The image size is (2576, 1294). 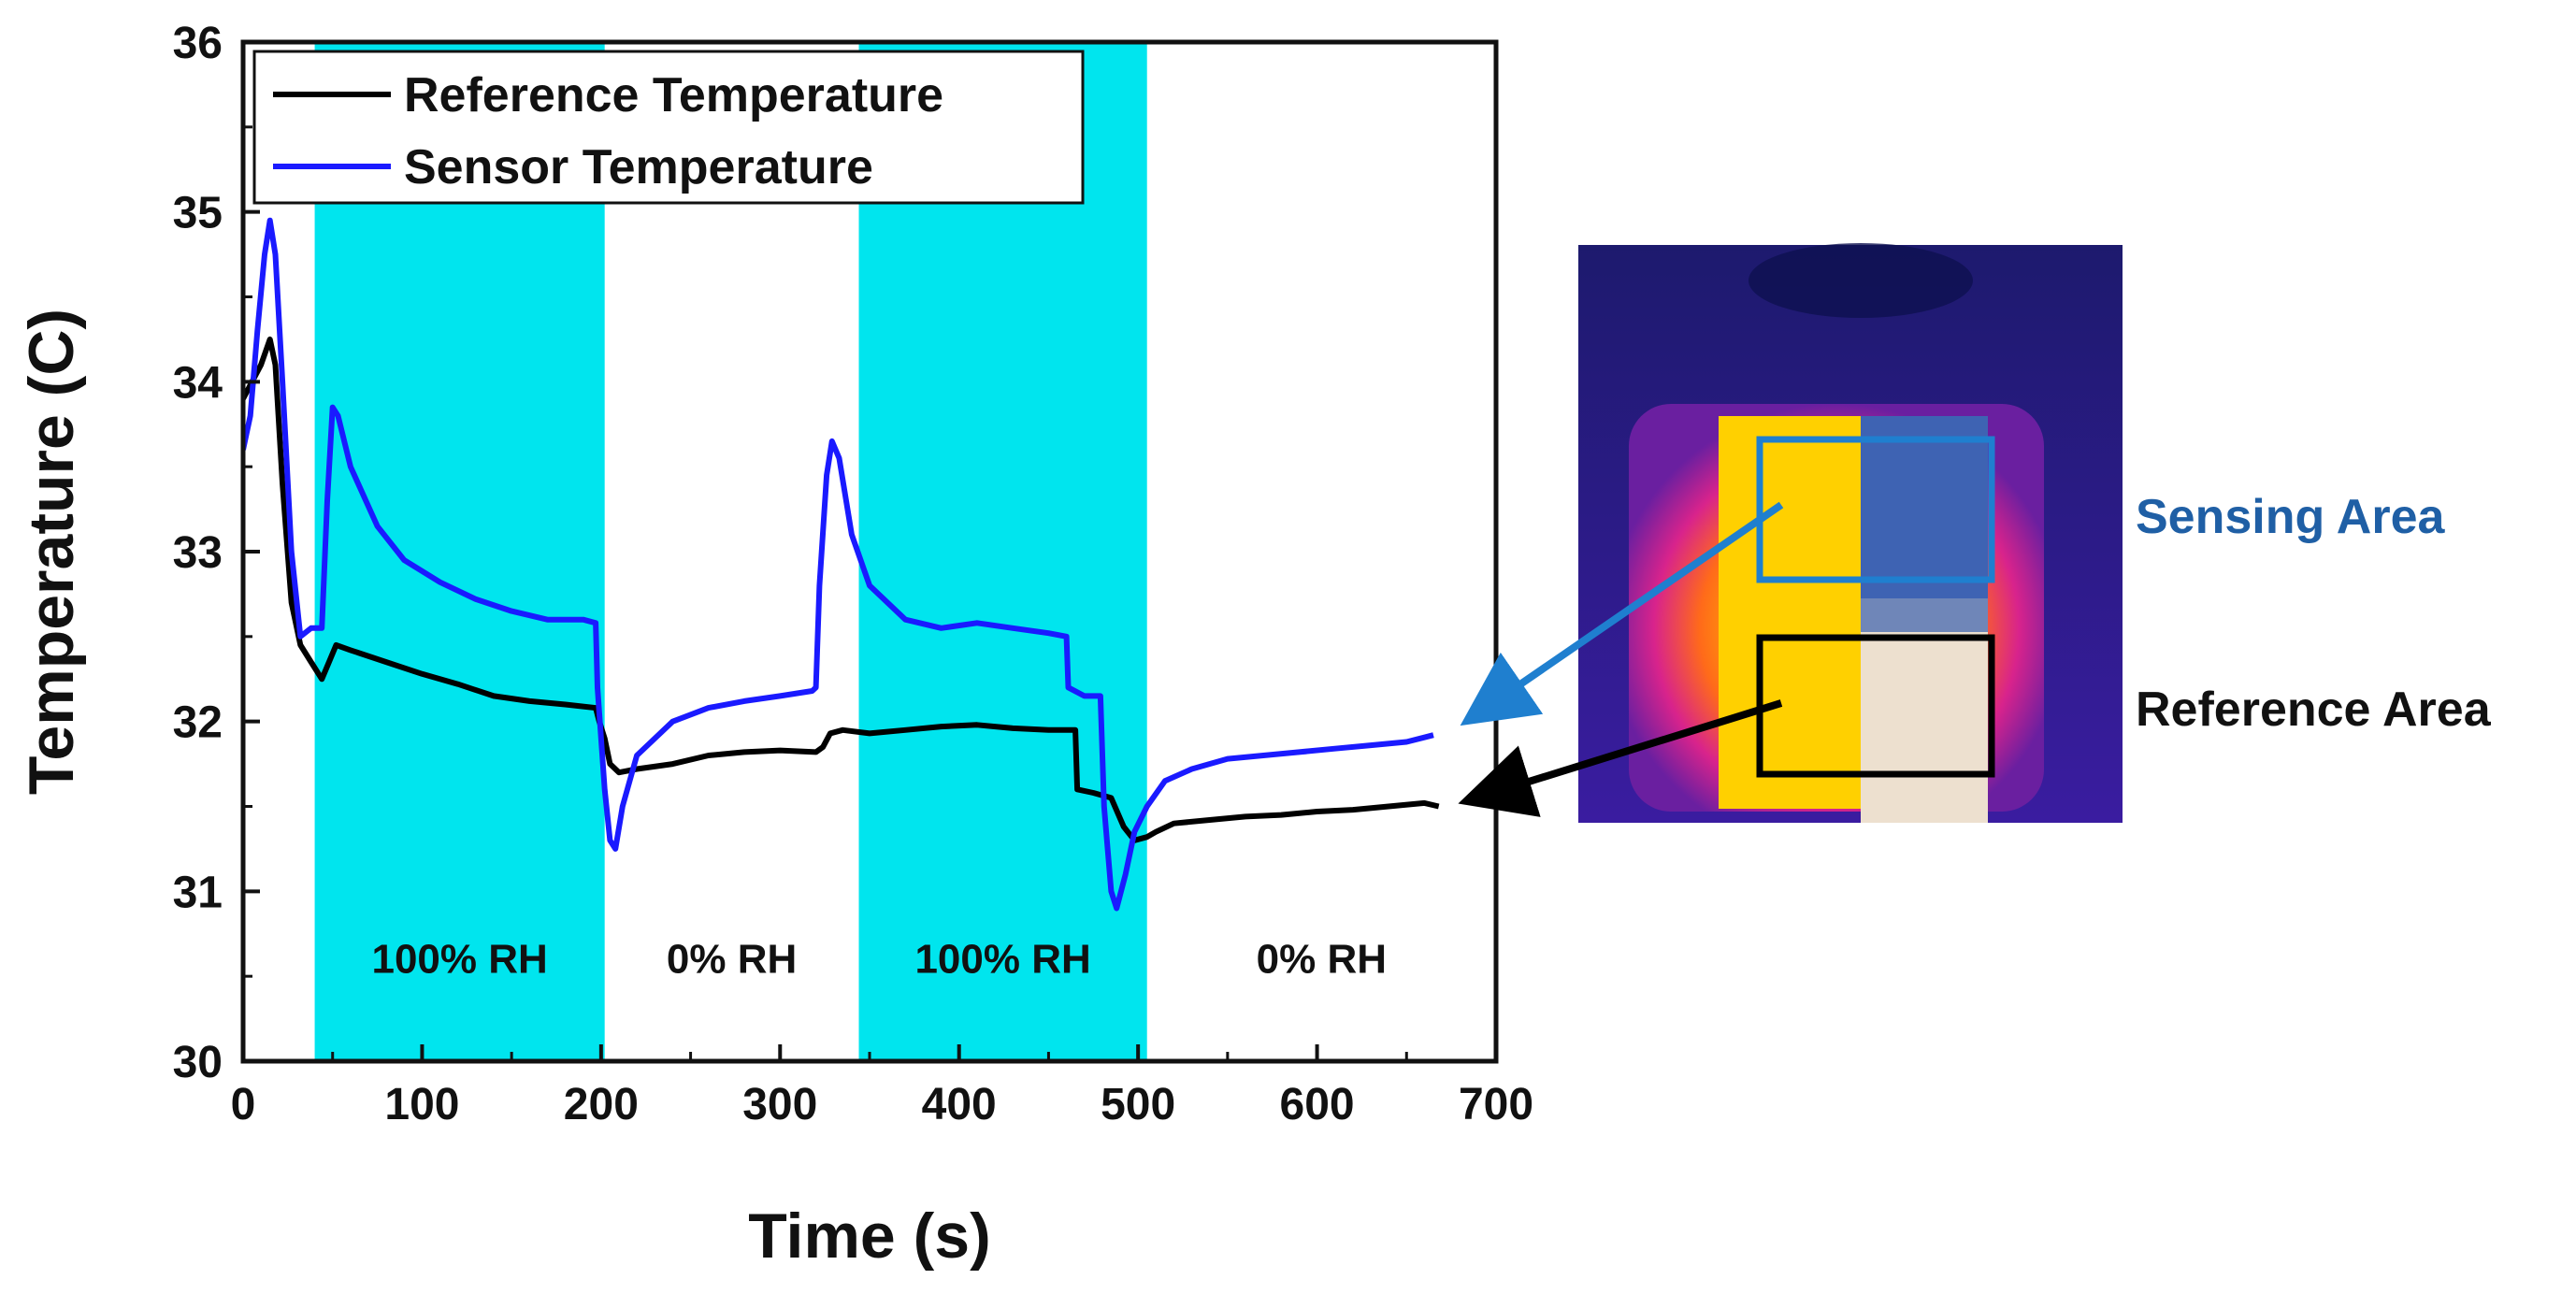 What do you see at coordinates (198, 892) in the screenshot?
I see `y-tick-label: 31` at bounding box center [198, 892].